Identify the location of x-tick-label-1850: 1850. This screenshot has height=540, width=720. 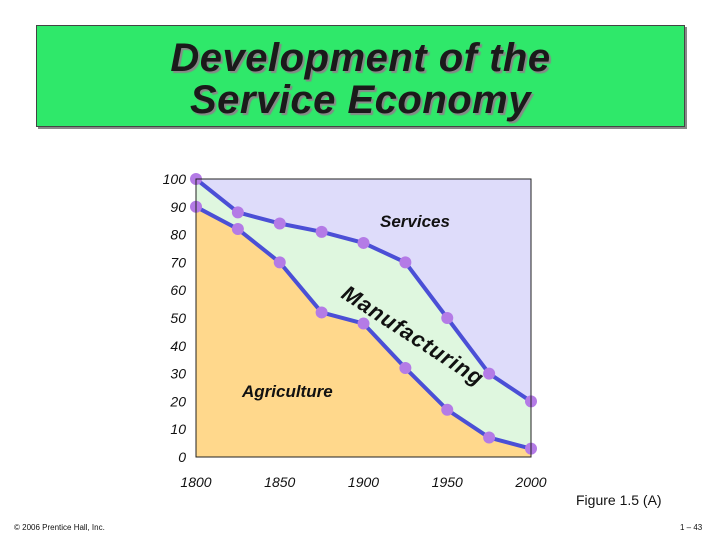
(279, 482).